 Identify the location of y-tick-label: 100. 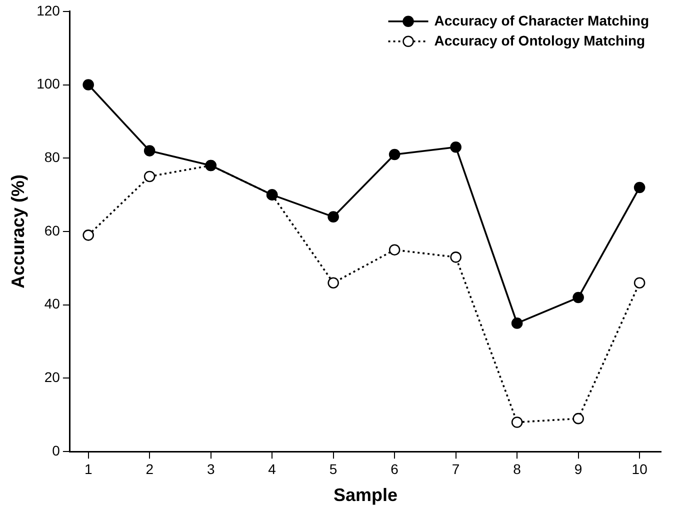
(48, 84).